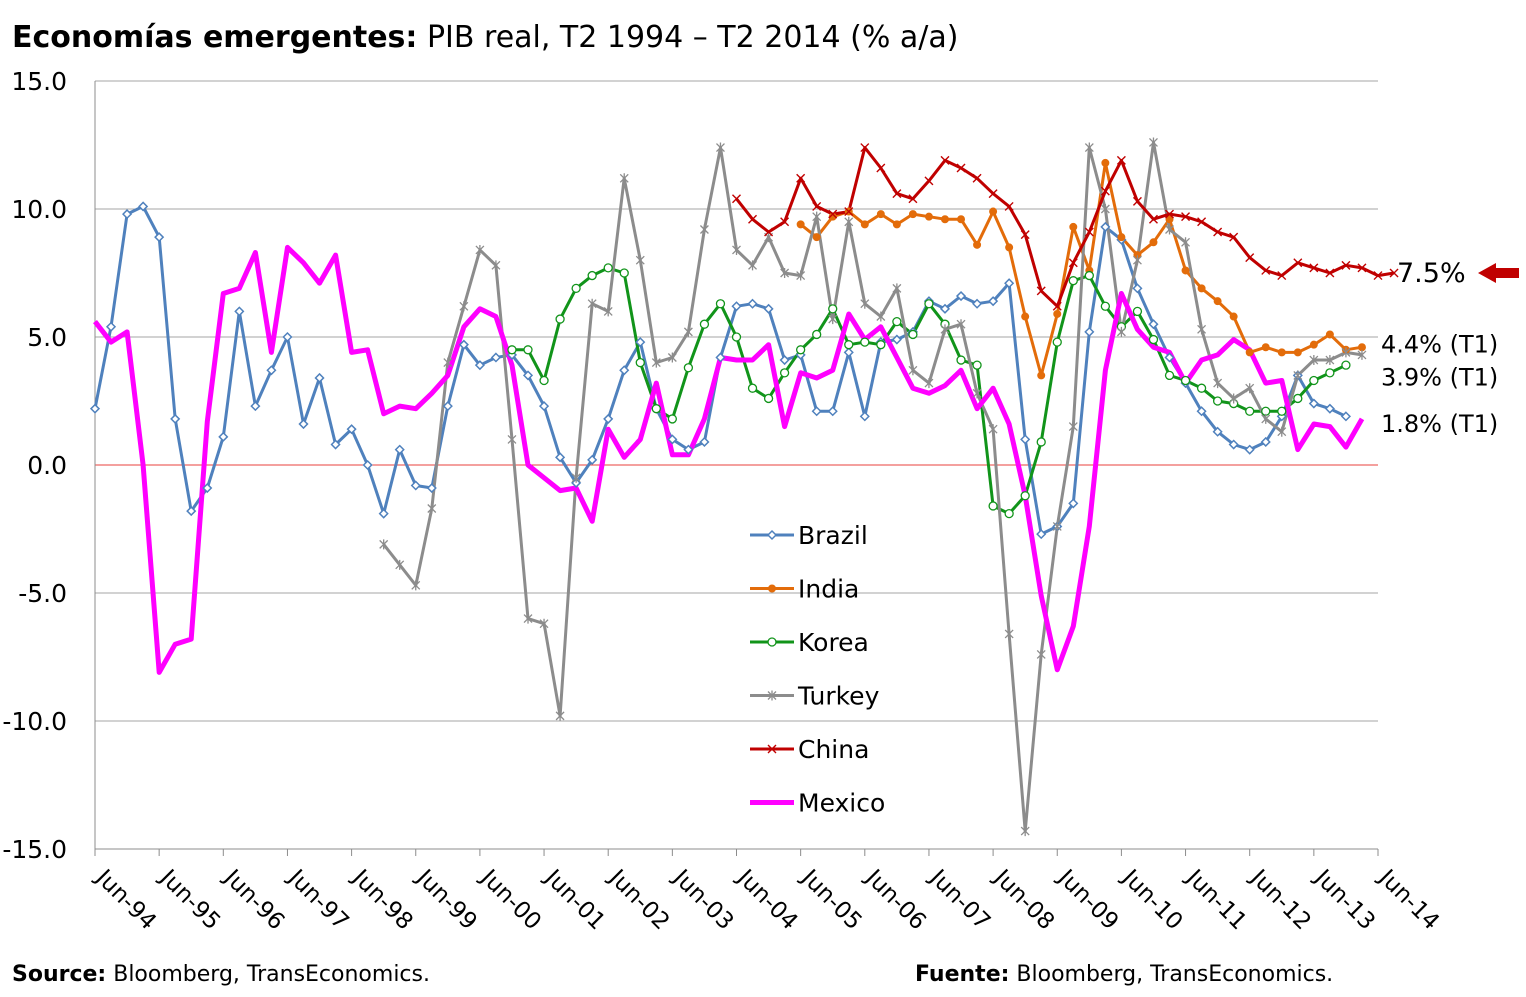 The width and height of the screenshot is (1526, 997). Describe the element at coordinates (1171, 974) in the screenshot. I see `source-right-text: Bloomberg, TransEconomics.` at that location.